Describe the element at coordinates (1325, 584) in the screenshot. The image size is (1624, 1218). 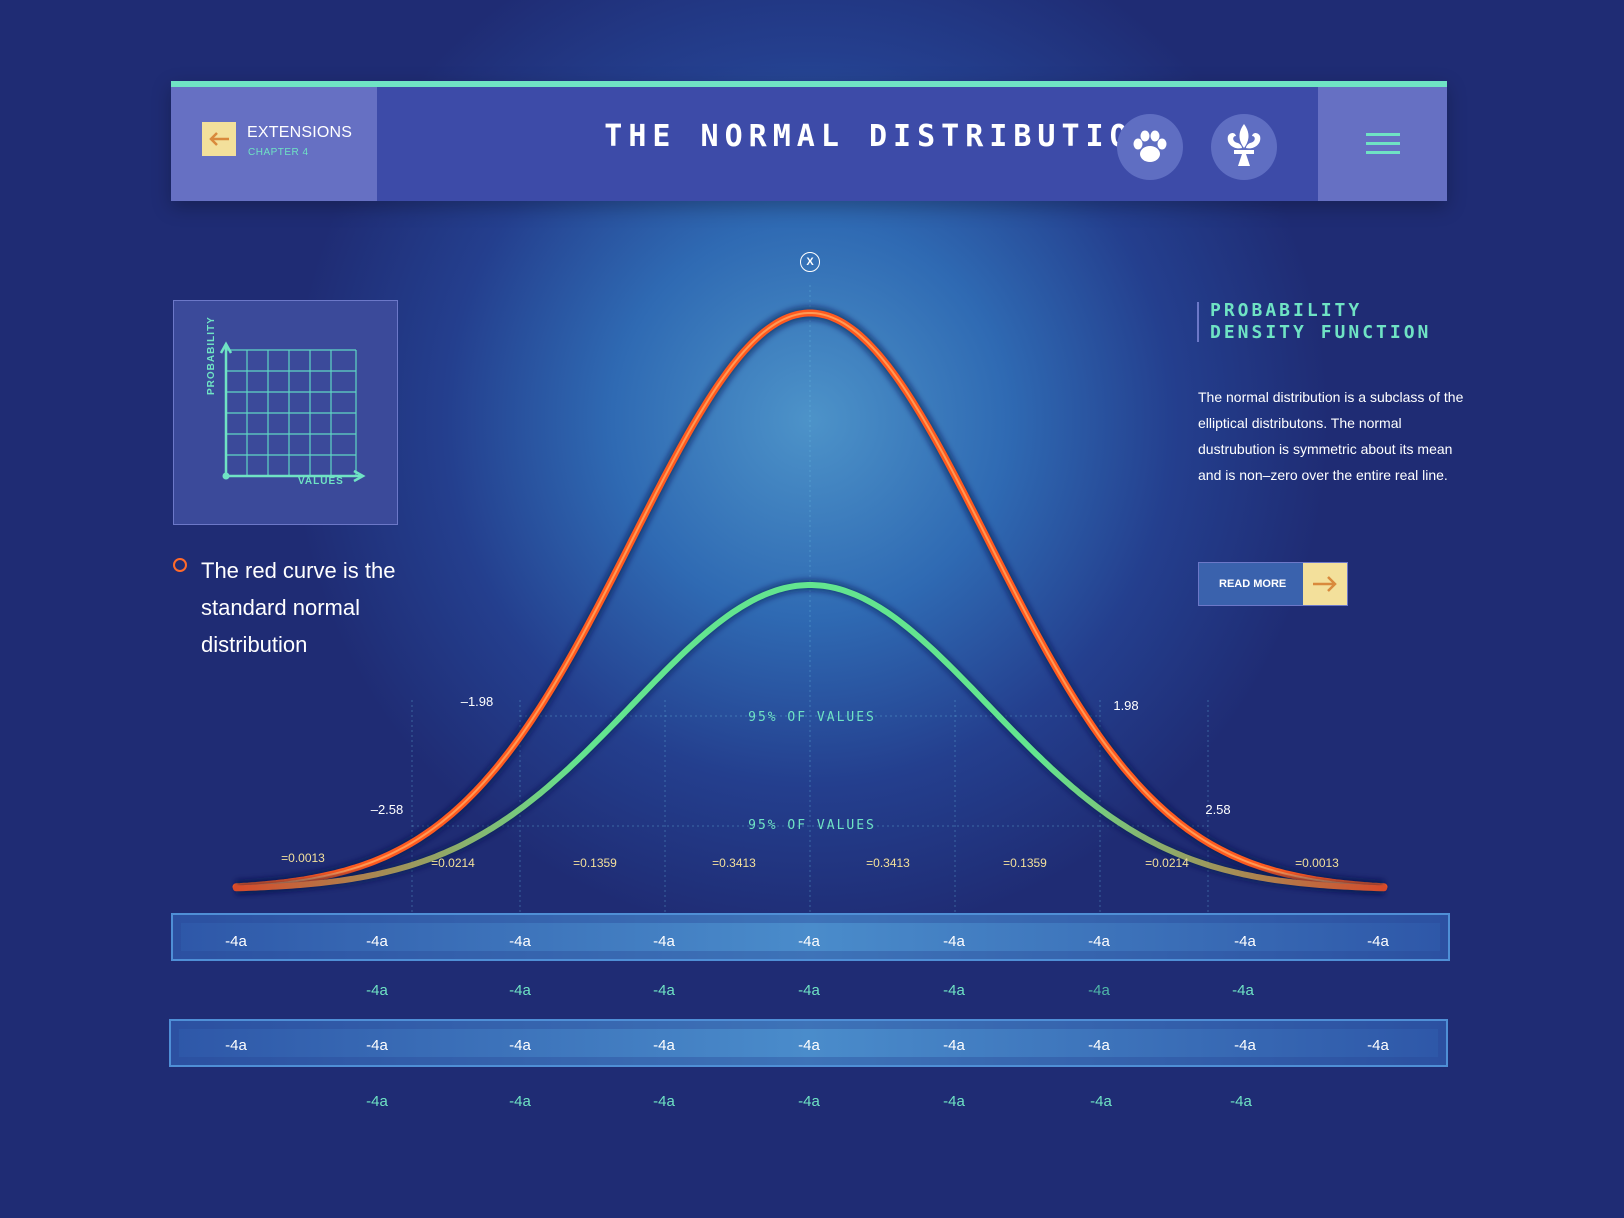
I see `arrow-right-icon` at that location.